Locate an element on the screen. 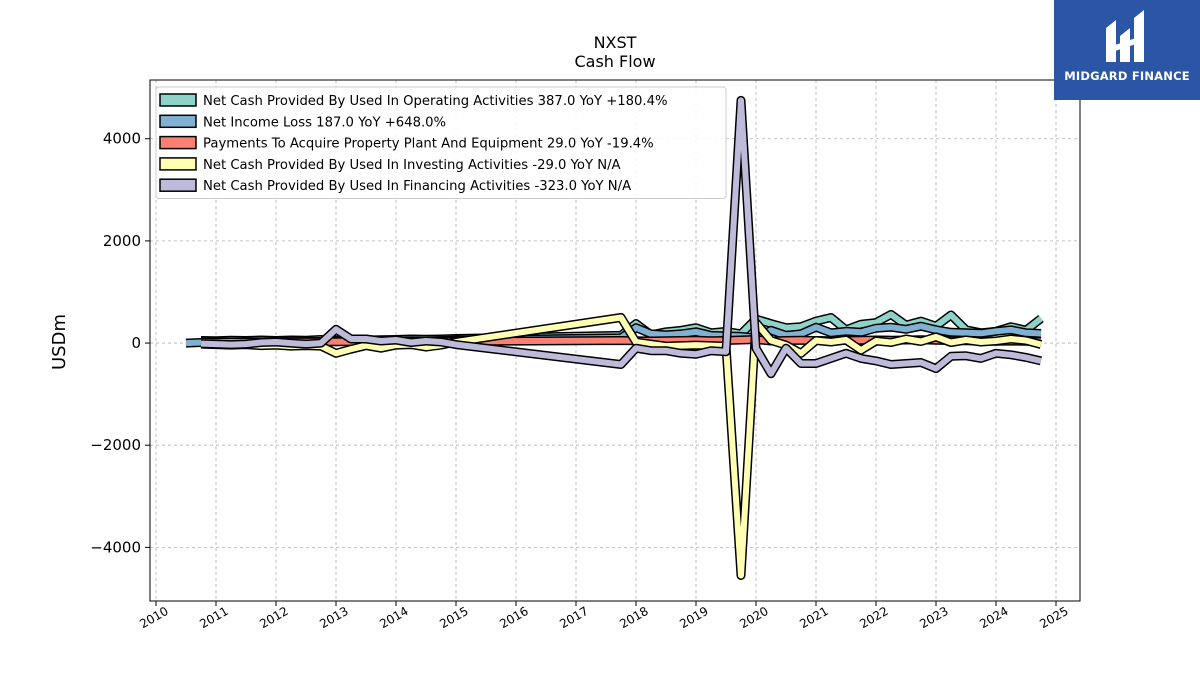  midgard-finance-logo: MIDGARD FINANCE is located at coordinates (1127, 50).